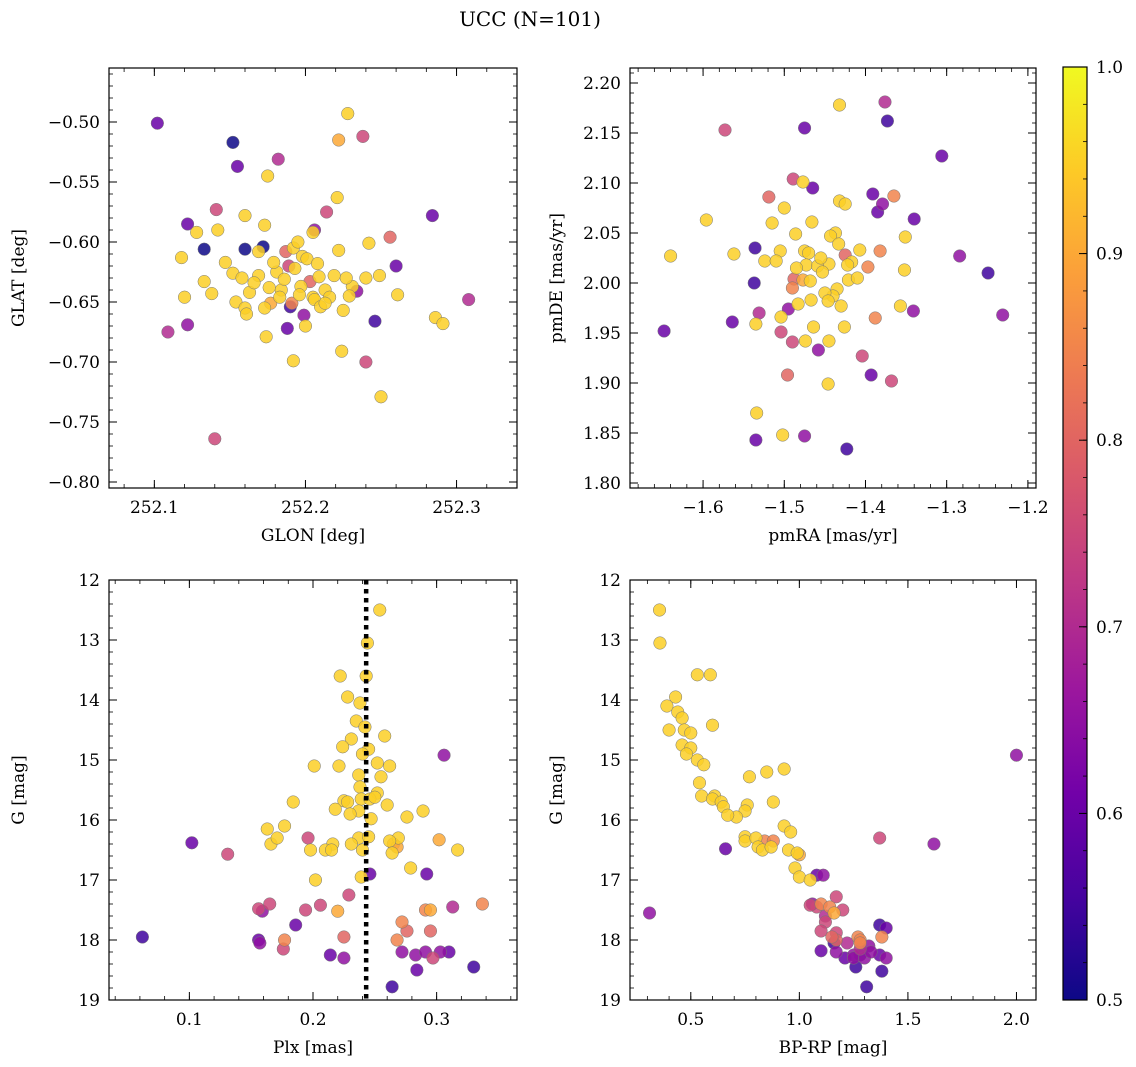 This screenshot has width=1136, height=1067. Describe the element at coordinates (602, 84) in the screenshot. I see `y-tick-label: 2.20` at that location.